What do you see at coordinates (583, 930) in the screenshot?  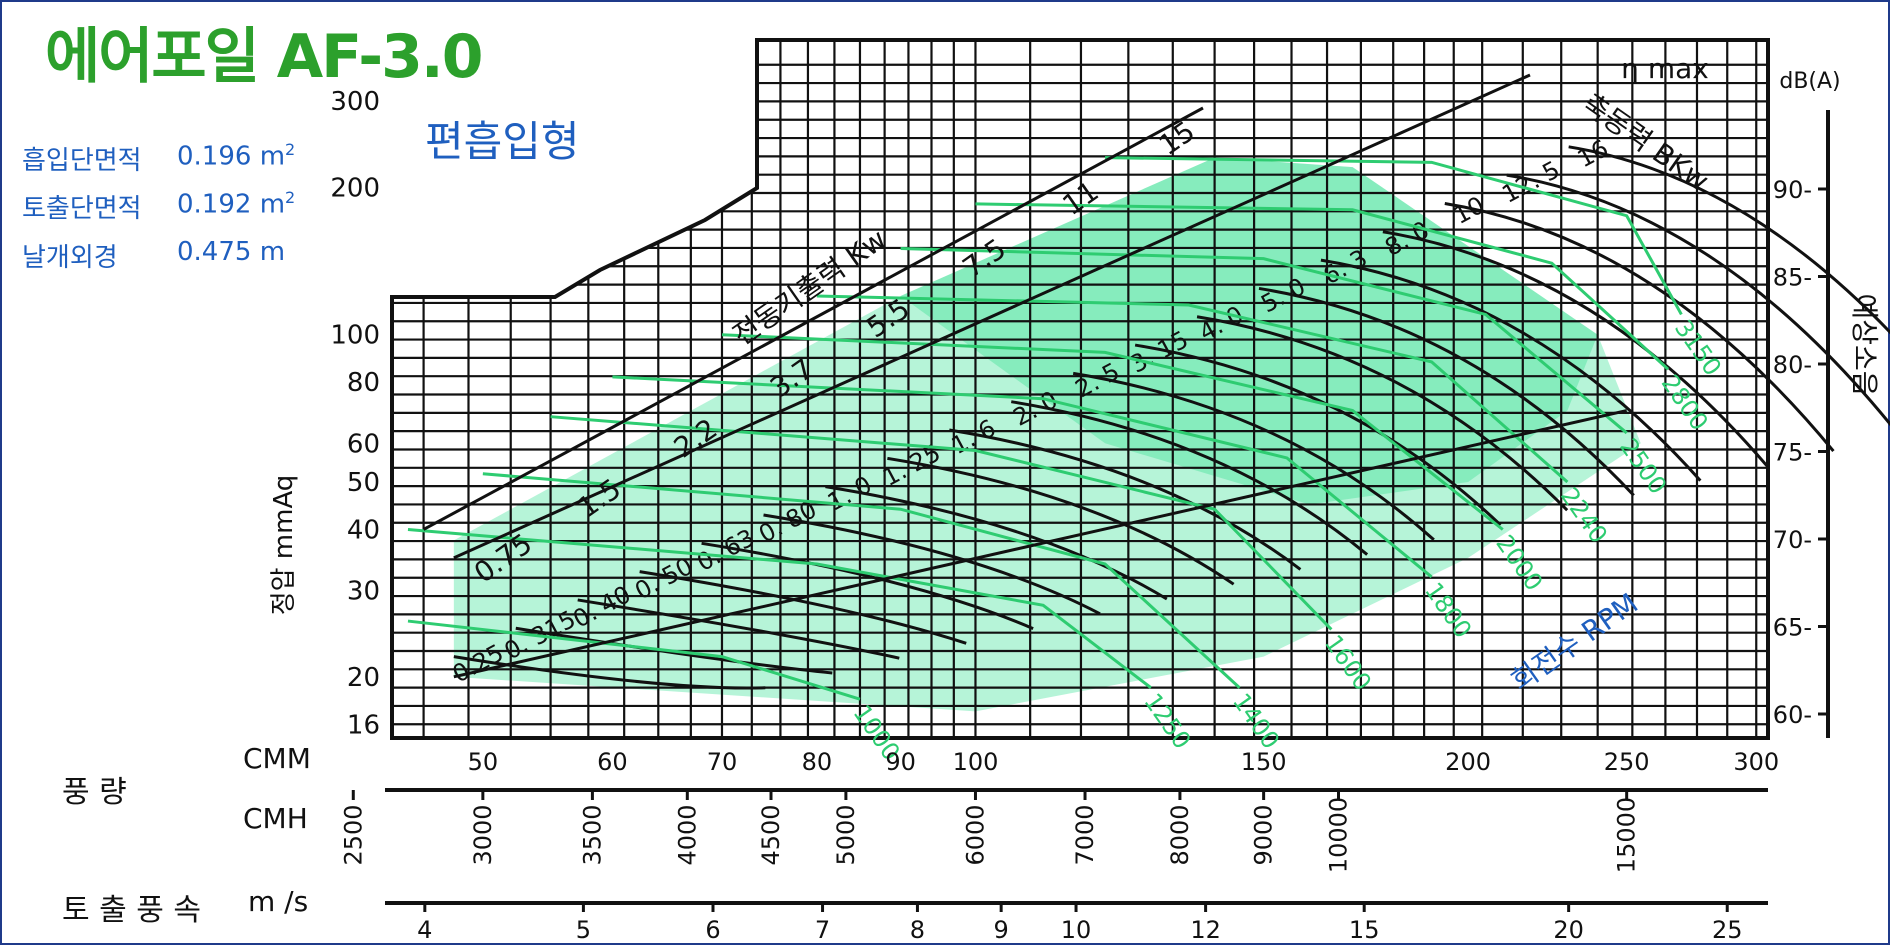 I see `velocity-tick-label: 5` at bounding box center [583, 930].